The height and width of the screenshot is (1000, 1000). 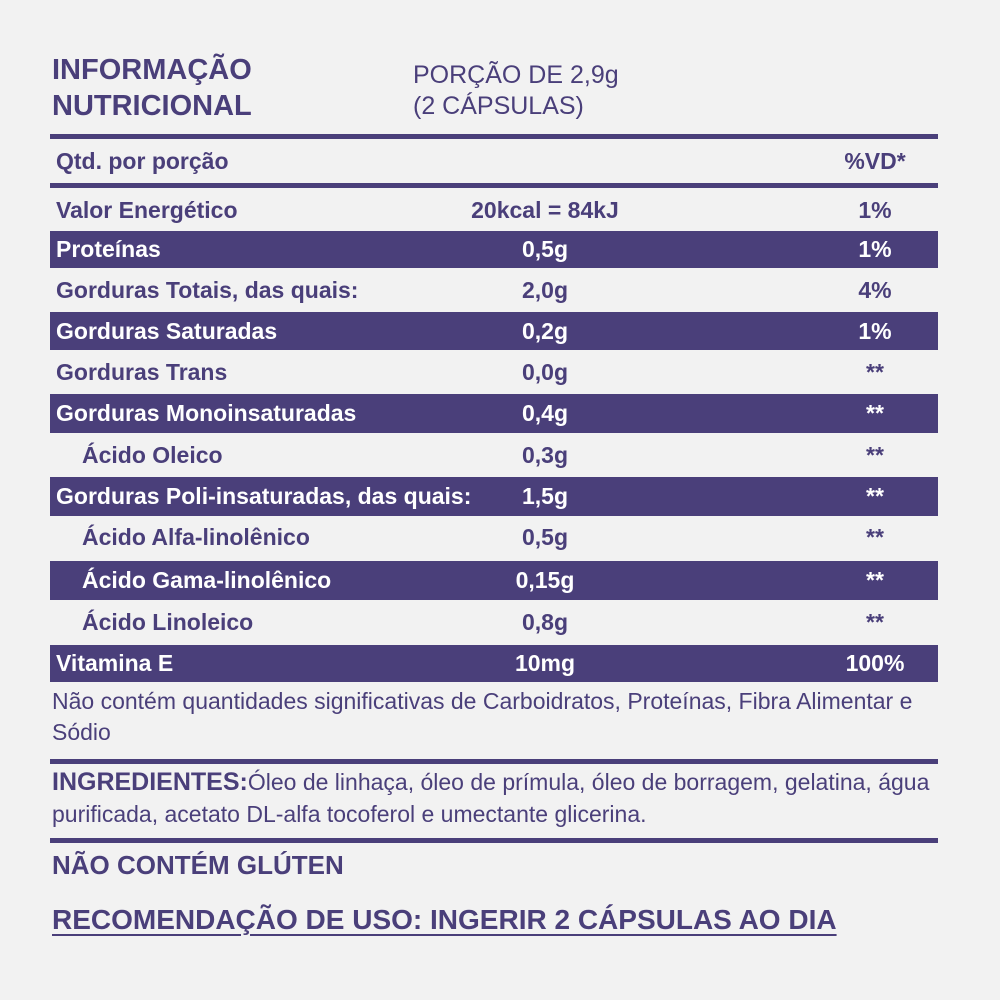 What do you see at coordinates (152, 455) in the screenshot?
I see `nutrient-name: Ácido Oleico` at bounding box center [152, 455].